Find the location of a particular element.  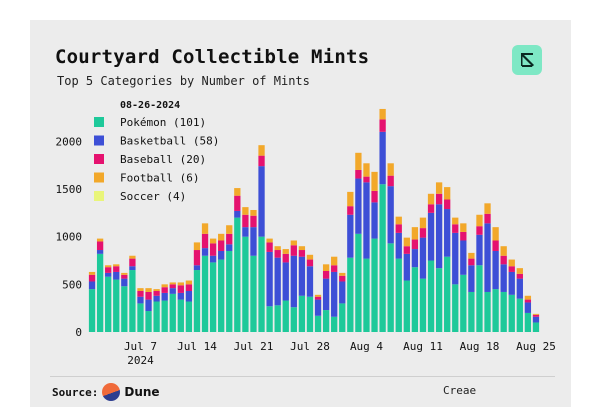

x-tick-label: Jul 7 is located at coordinates (140, 346).